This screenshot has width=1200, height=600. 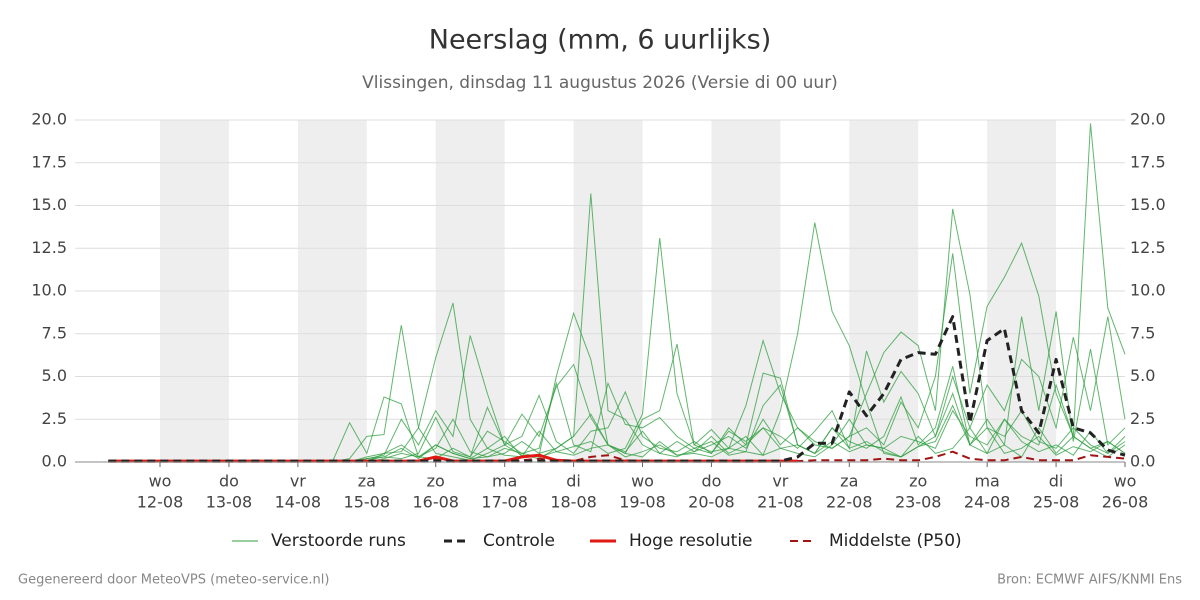 I want to click on x-tick-label: 26-08, so click(x=1125, y=502).